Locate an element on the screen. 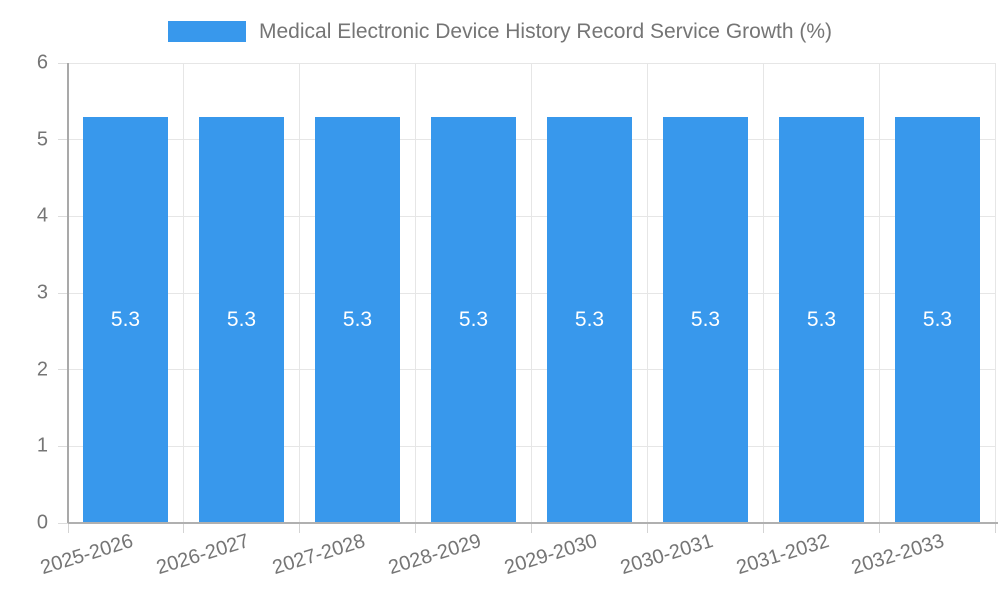  y-axis-tick-label: 3 is located at coordinates (42, 292).